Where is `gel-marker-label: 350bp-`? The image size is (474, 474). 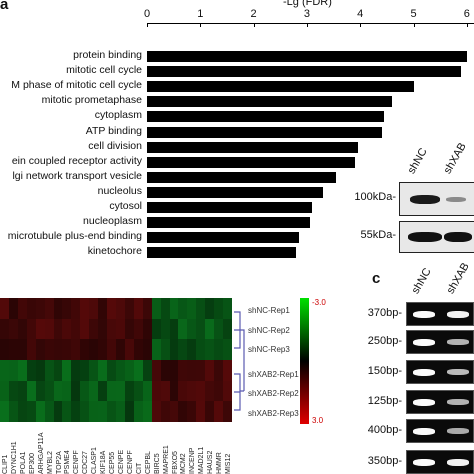
gel-marker-label: 350bp- is located at coordinates (384, 461).